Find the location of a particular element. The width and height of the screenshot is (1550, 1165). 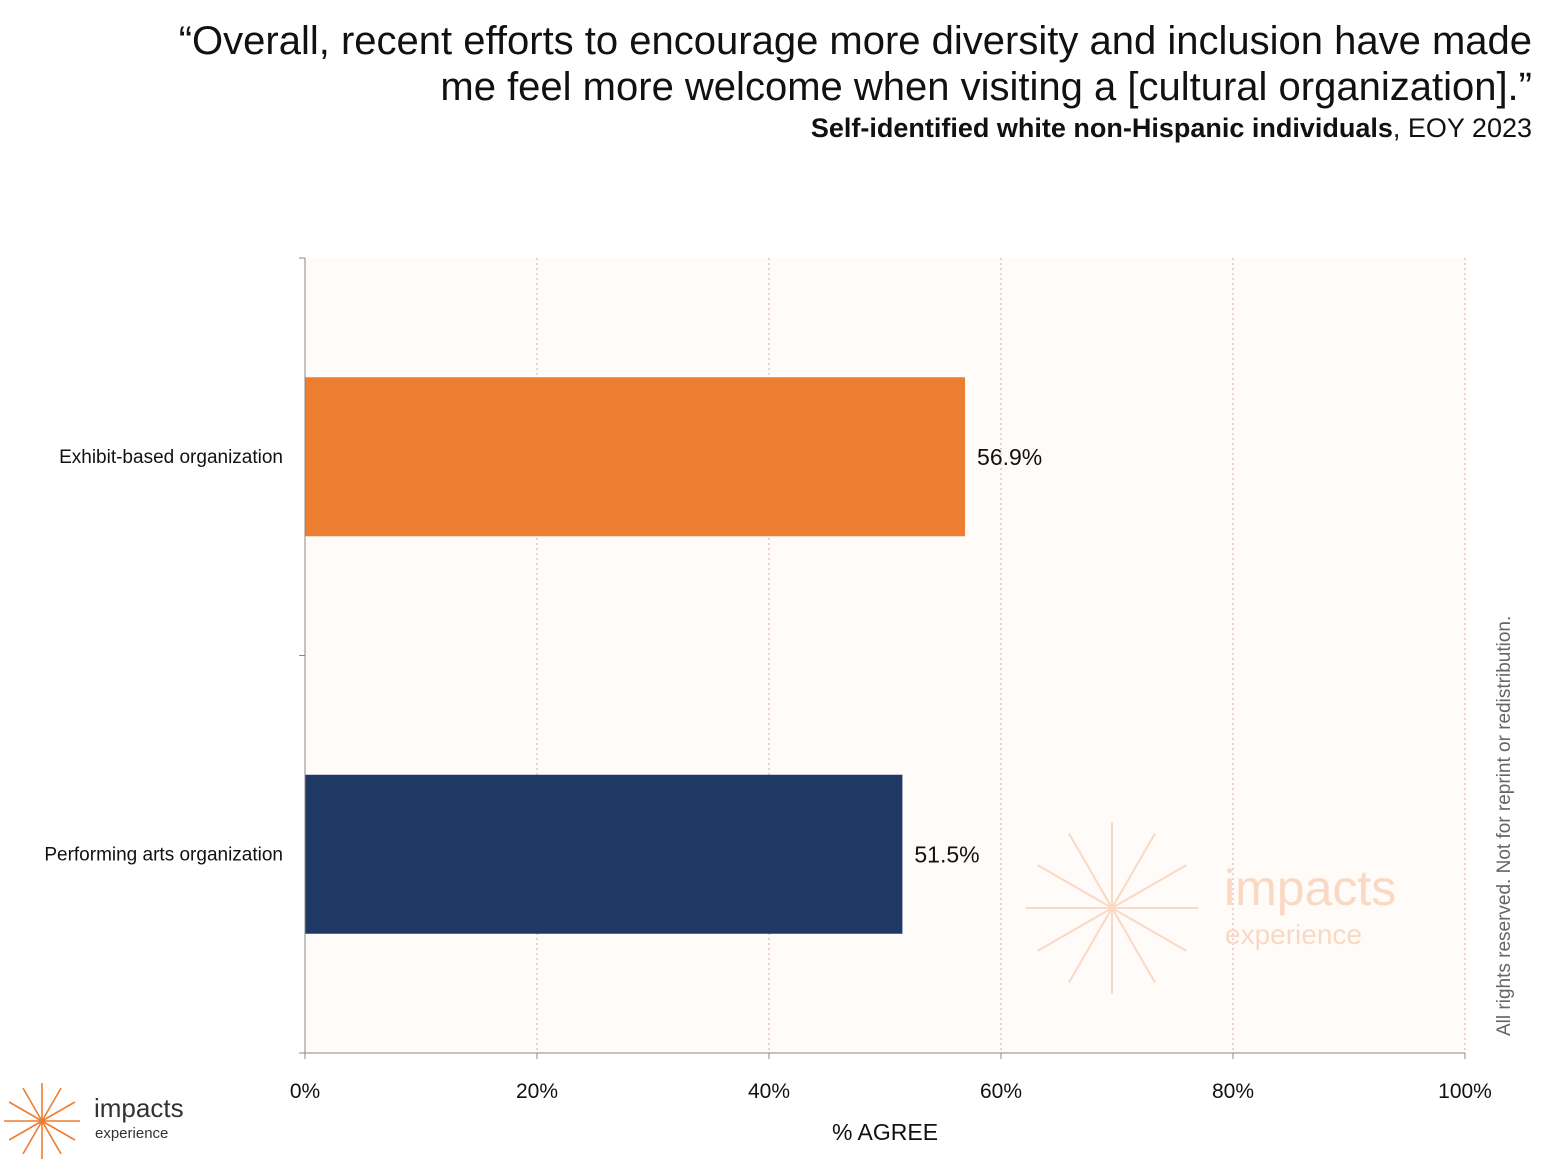

data-labels: 56.9% 51.5% is located at coordinates (978, 656).